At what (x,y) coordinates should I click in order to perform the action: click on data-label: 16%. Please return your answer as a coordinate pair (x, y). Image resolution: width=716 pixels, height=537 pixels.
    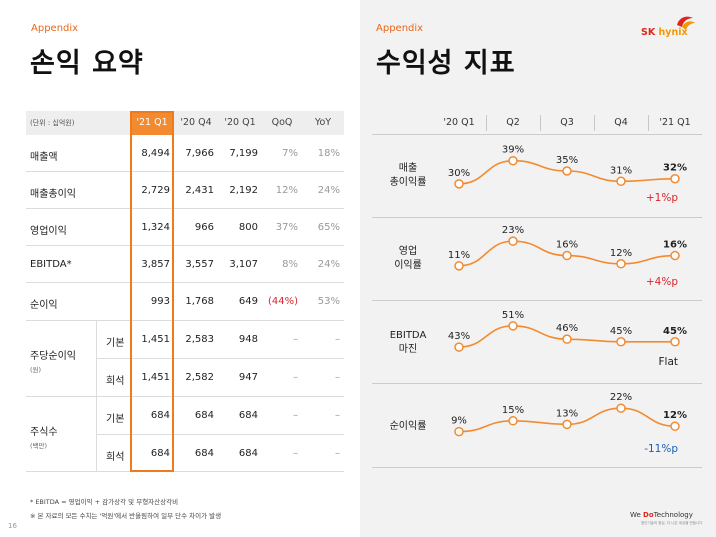
    Looking at the image, I should click on (567, 245).